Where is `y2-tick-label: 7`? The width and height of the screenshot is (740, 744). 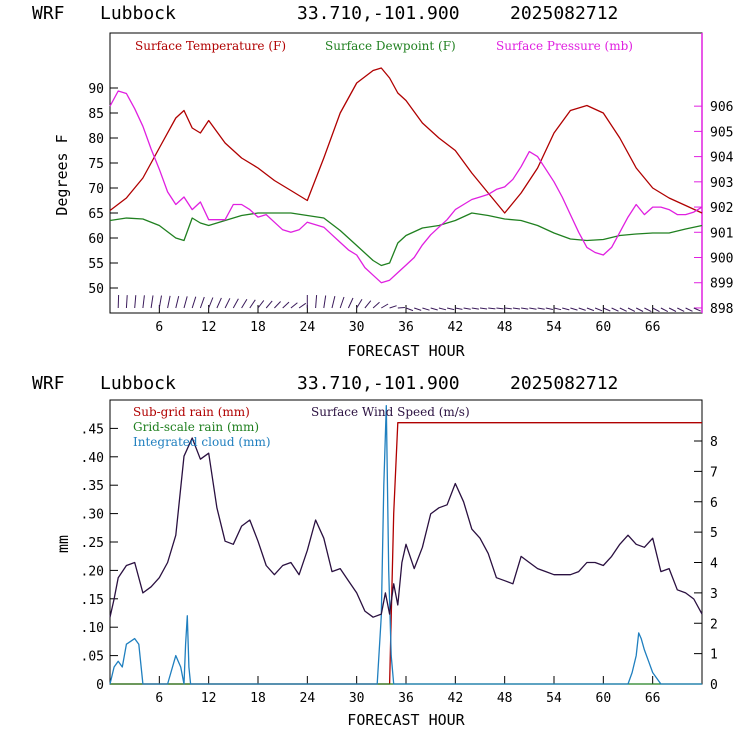 y2-tick-label: 7 is located at coordinates (714, 472).